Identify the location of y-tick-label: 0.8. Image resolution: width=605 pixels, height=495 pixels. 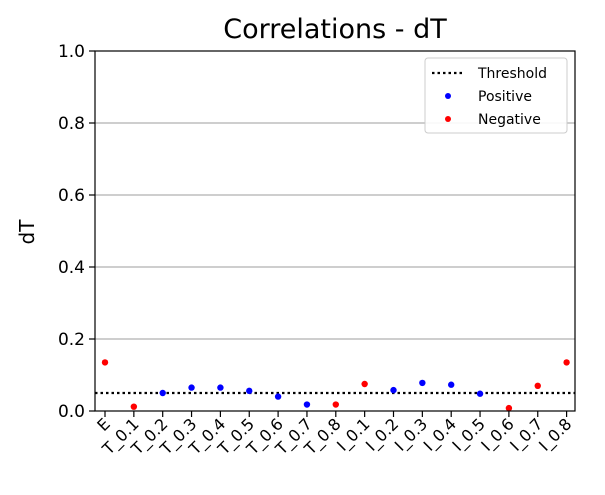
(71, 124).